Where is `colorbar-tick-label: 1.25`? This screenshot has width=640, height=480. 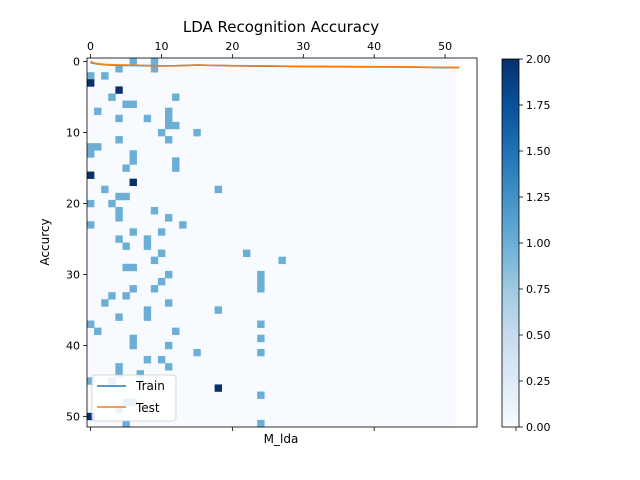 colorbar-tick-label: 1.25 is located at coordinates (538, 197).